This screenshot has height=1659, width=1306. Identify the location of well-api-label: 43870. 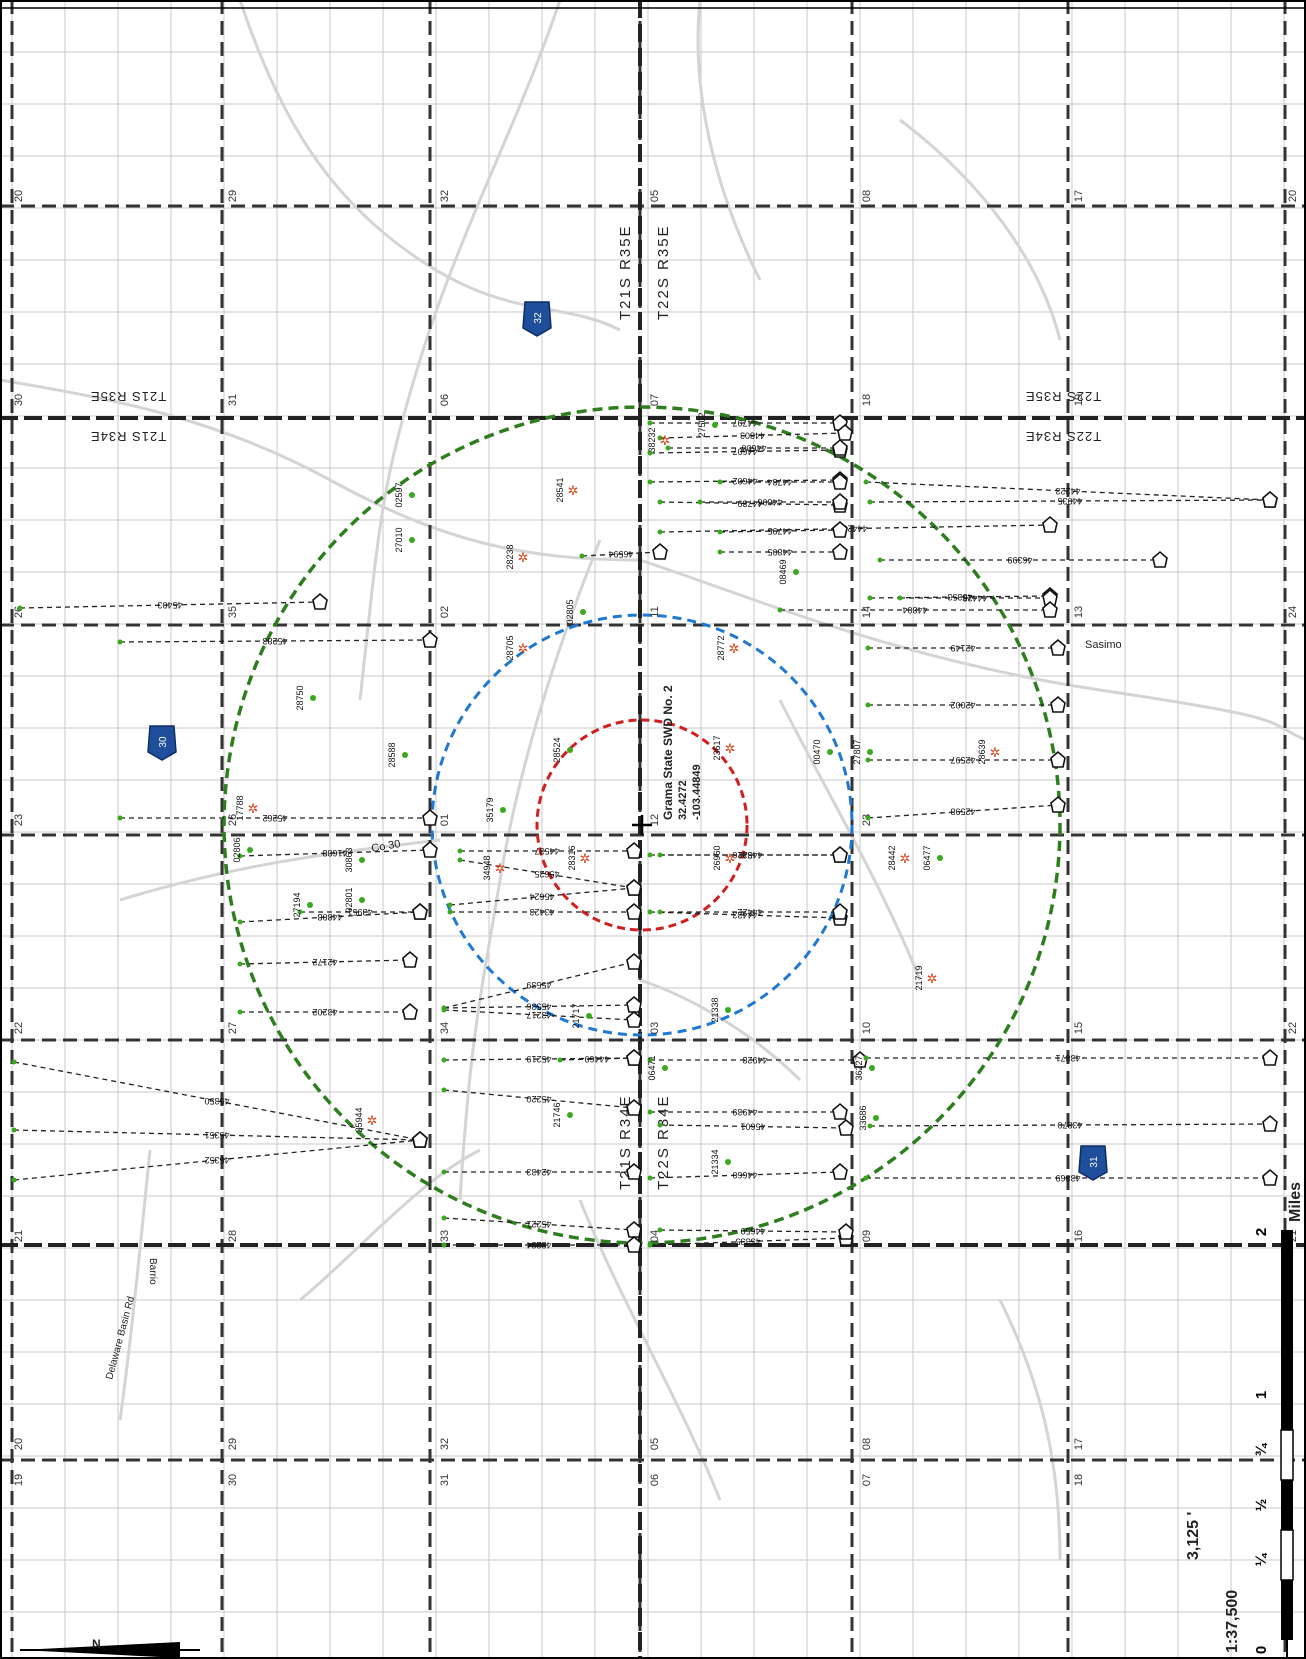
(1069, 1125).